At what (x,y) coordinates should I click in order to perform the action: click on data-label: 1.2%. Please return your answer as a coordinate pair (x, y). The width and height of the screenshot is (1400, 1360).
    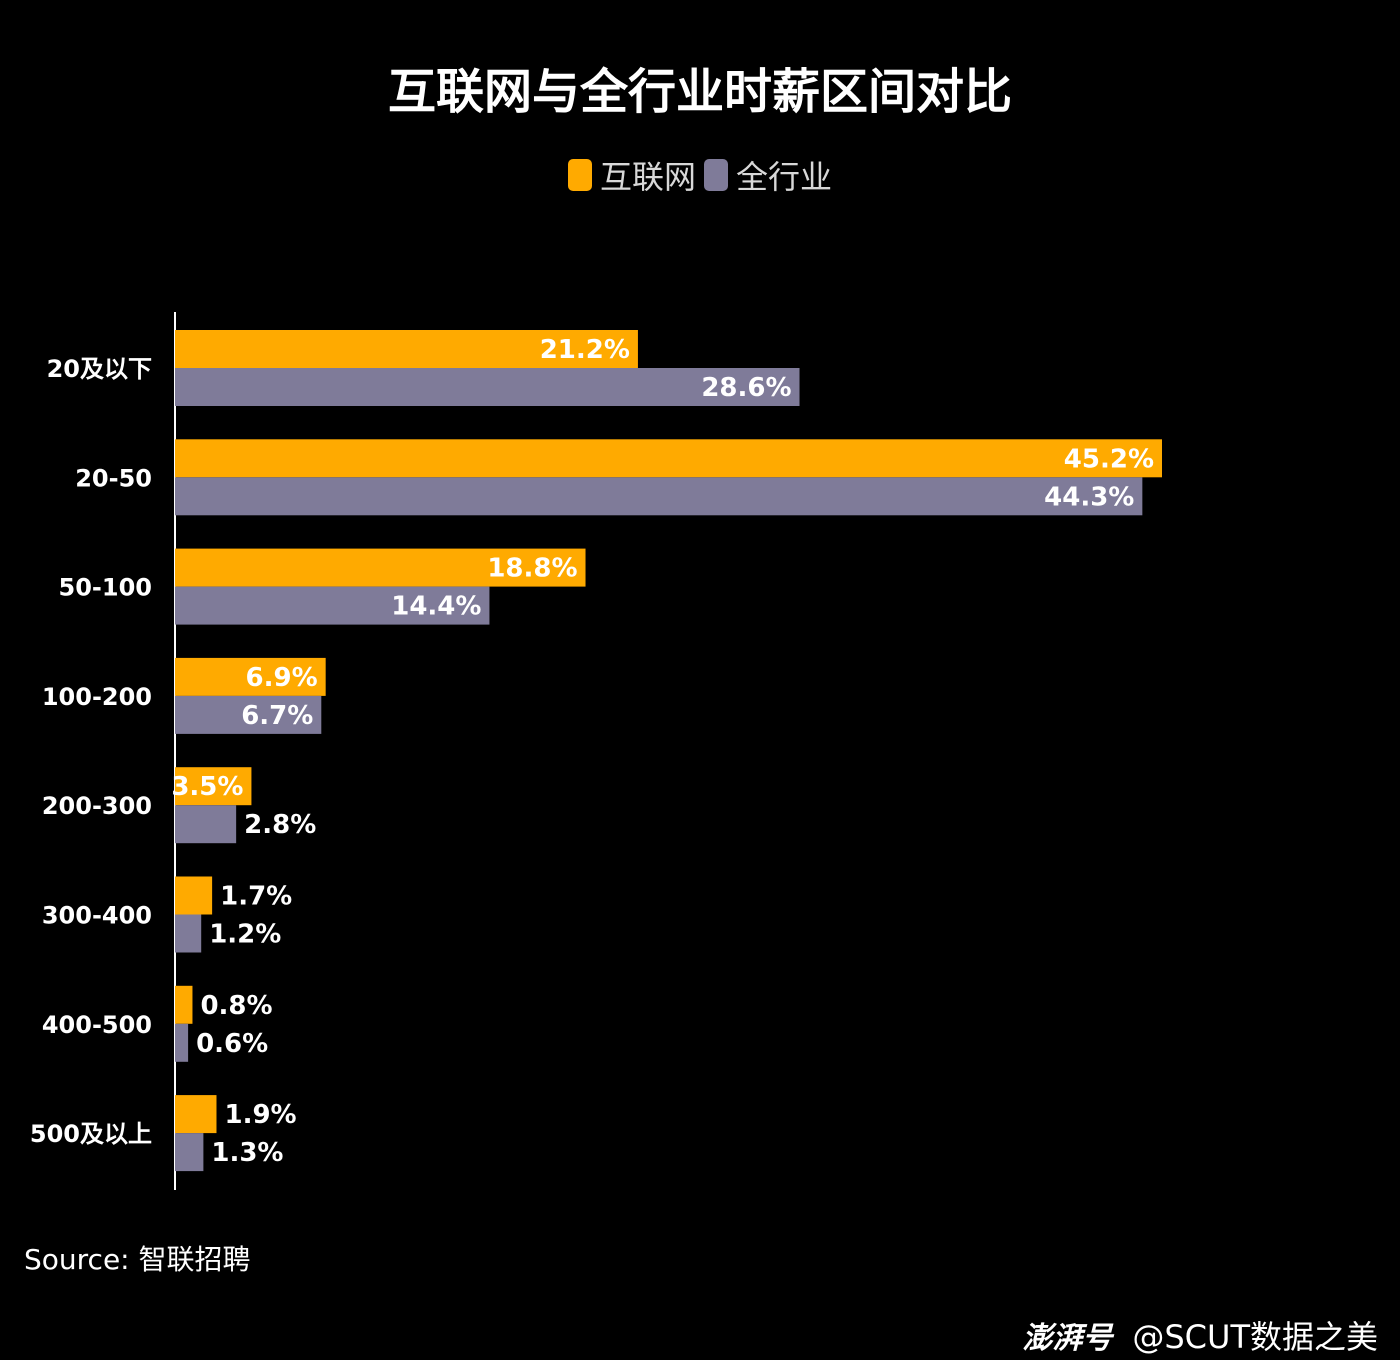
    Looking at the image, I should click on (245, 935).